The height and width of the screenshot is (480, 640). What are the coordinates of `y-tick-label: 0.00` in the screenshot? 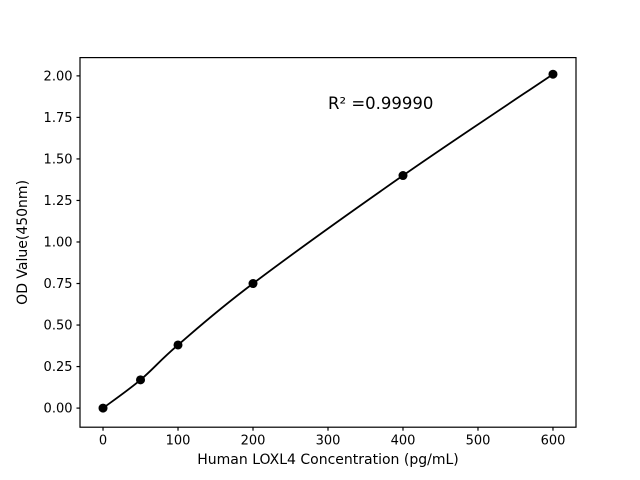 It's located at (58, 409).